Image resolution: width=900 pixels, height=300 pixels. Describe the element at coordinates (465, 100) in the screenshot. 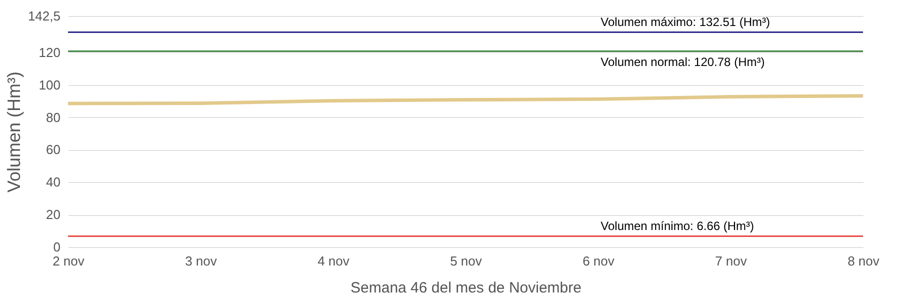

I see `line-series` at that location.